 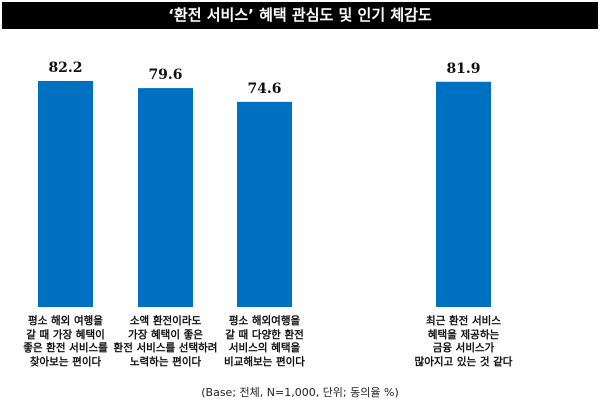 I want to click on category-label-3: 평소 해외여행을 갈 때 다양한 환전 서비스의 혜택을 비교해보는 편이다, so click(x=265, y=342).